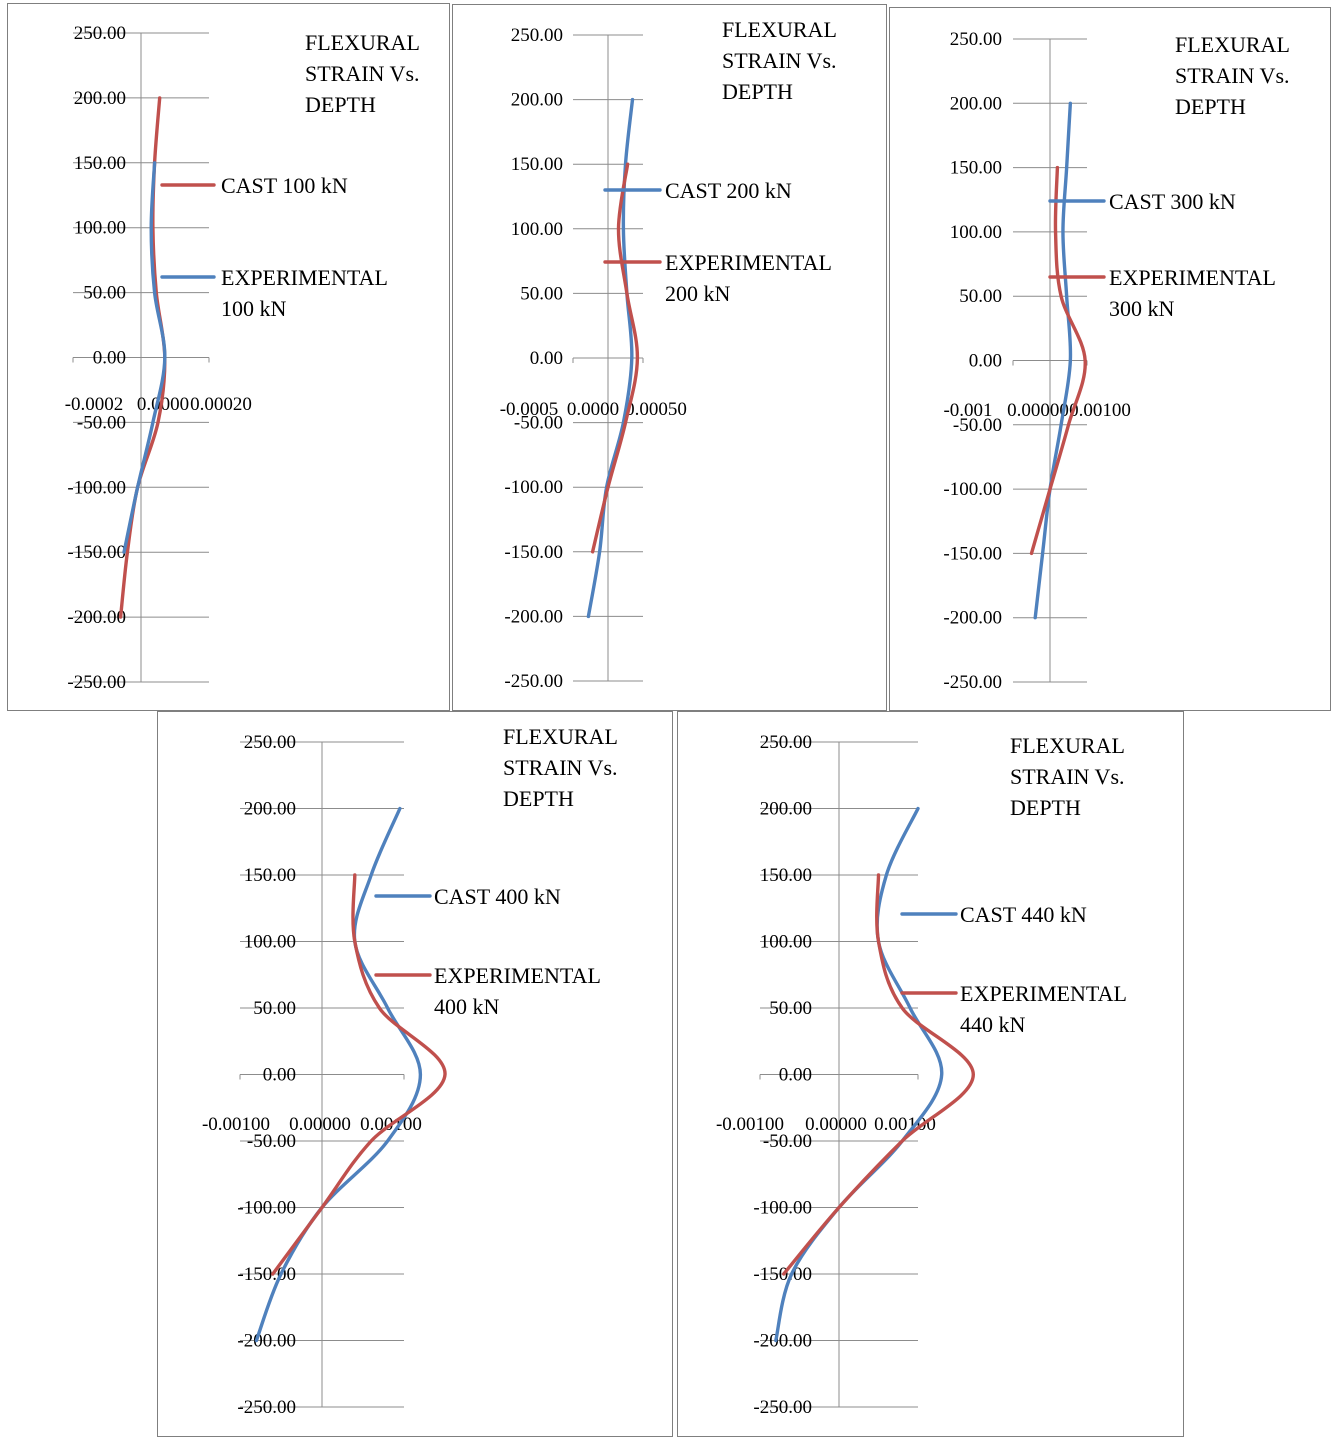  Describe the element at coordinates (656, 409) in the screenshot. I see `x-tick-label: 0.00050` at that location.